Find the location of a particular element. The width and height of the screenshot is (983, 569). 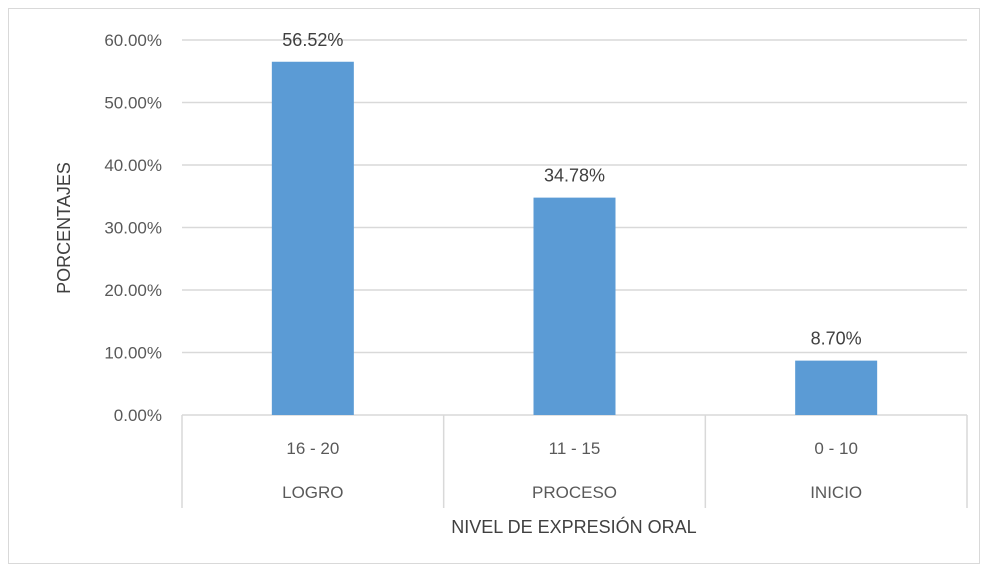

data-label: 8.70% is located at coordinates (836, 339).